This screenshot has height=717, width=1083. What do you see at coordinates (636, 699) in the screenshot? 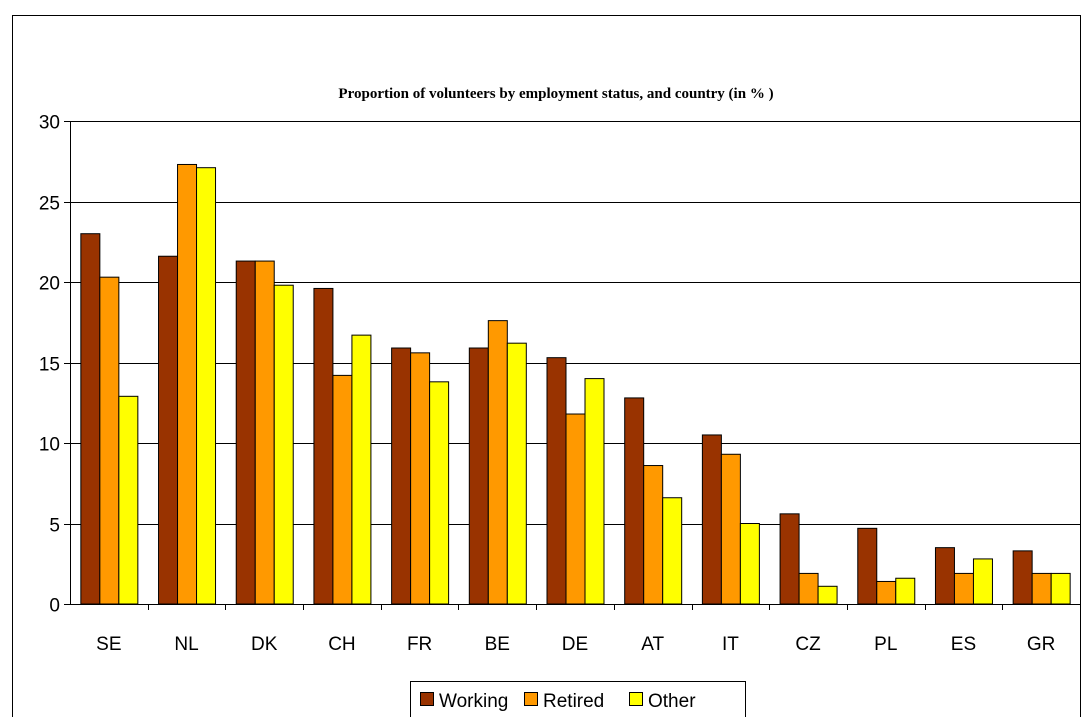
I see `legend-swatch-other` at bounding box center [636, 699].